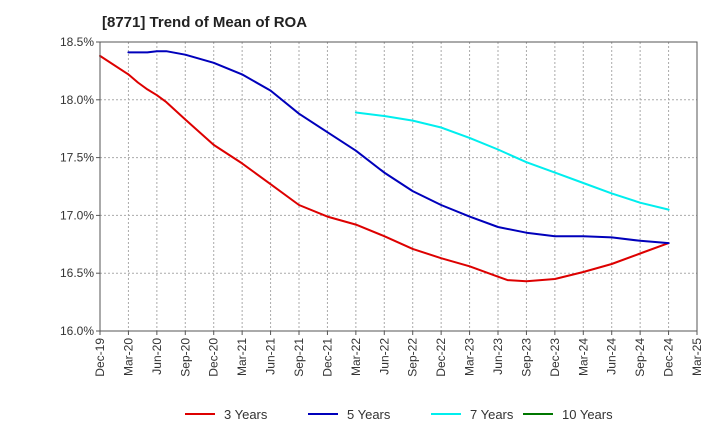 This screenshot has width=720, height=440. Describe the element at coordinates (470, 357) in the screenshot. I see `x-tick-label: Mar-23` at that location.